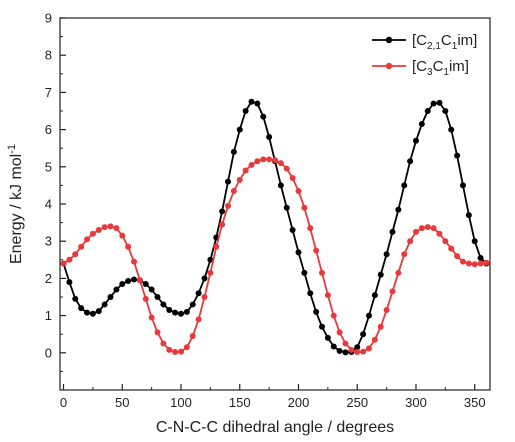 This screenshot has height=442, width=515. What do you see at coordinates (48, 166) in the screenshot?
I see `y-tick-label: 5` at bounding box center [48, 166].